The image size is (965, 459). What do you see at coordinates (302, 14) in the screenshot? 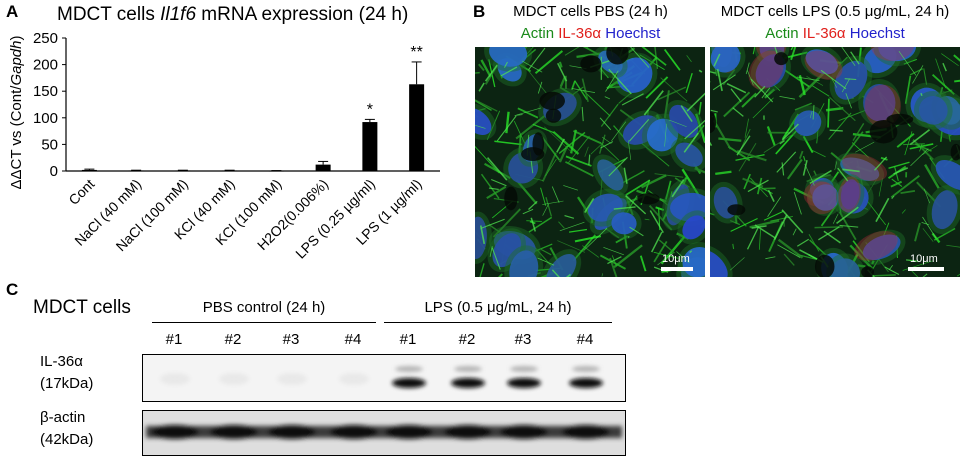
I see `chart-title-suffix: mRNA expression (24 h)` at bounding box center [302, 14].